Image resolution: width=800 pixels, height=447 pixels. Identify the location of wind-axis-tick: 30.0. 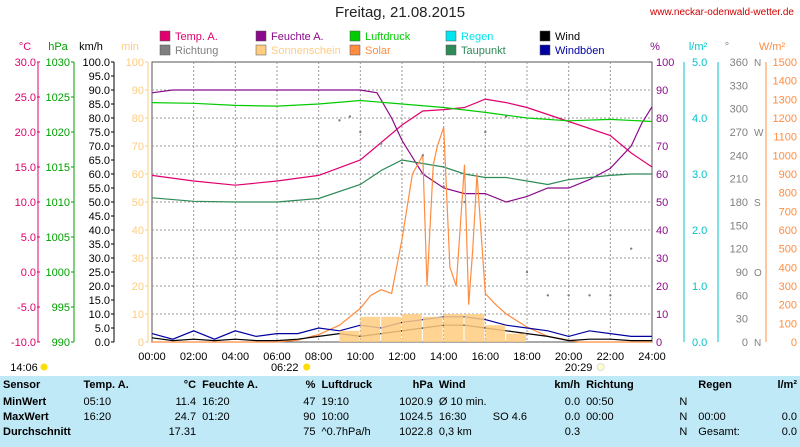
(99, 259).